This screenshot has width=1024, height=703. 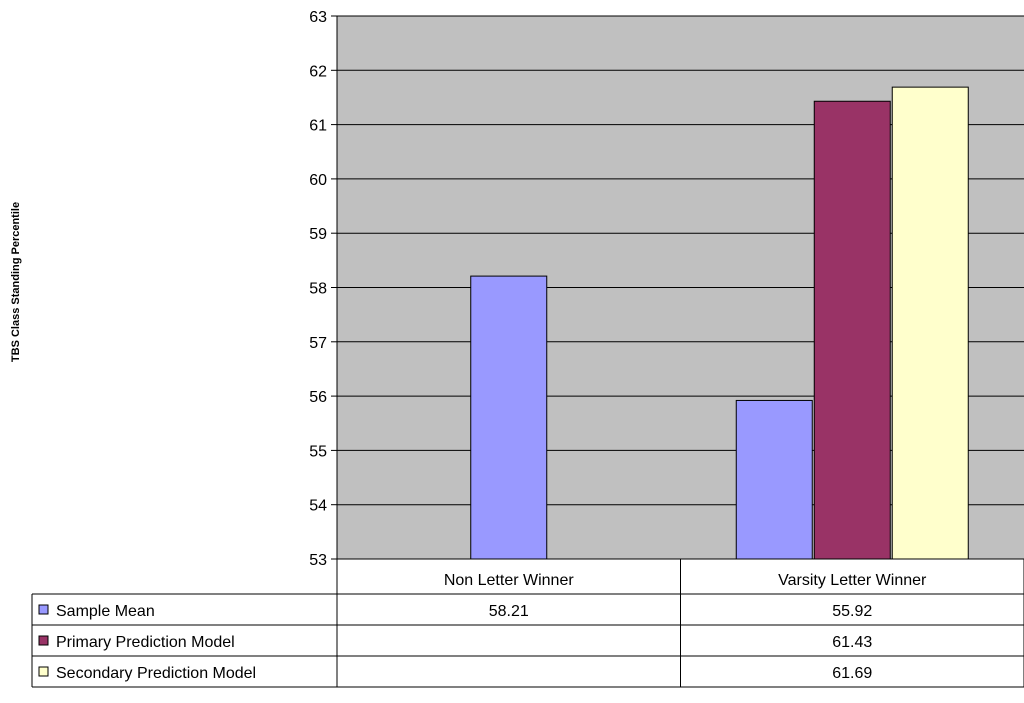 I want to click on data-label: 61.43, so click(x=852, y=642).